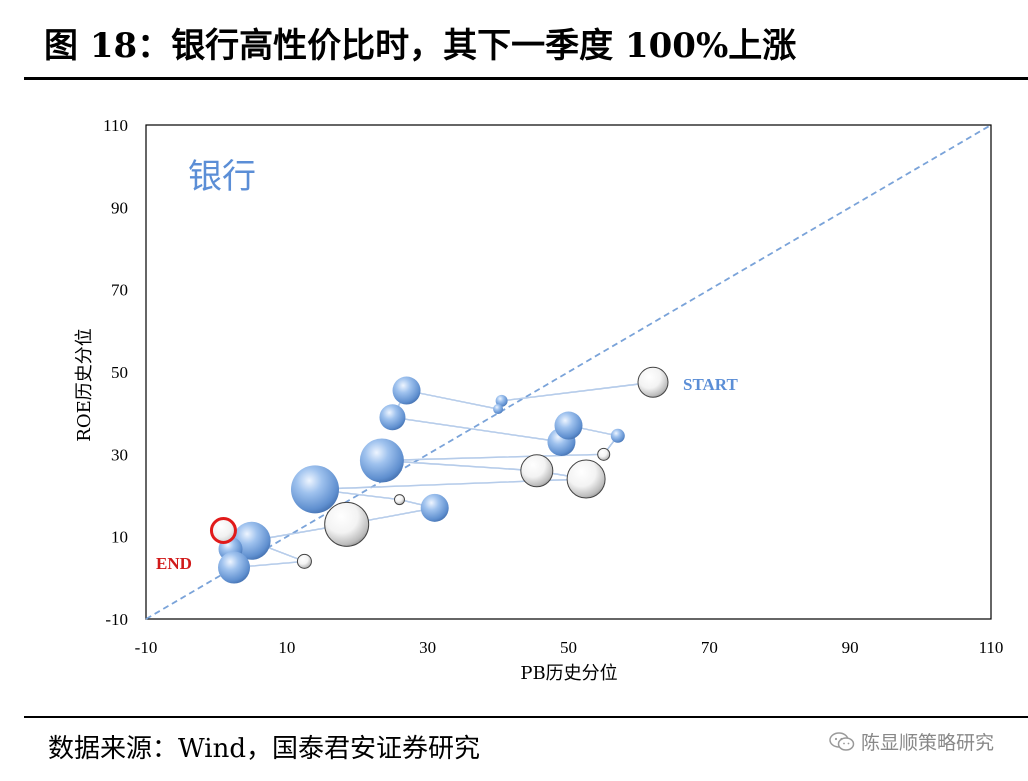  I want to click on start-label: START, so click(710, 384).